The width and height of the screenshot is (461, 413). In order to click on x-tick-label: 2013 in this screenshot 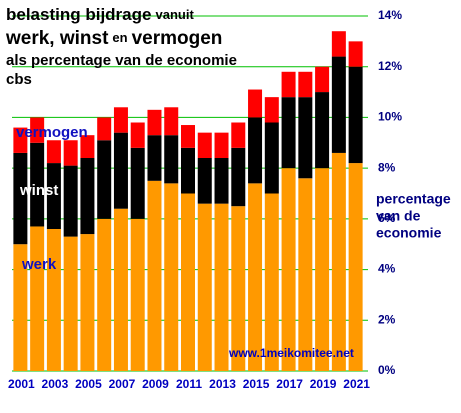, I will do `click(222, 384)`.